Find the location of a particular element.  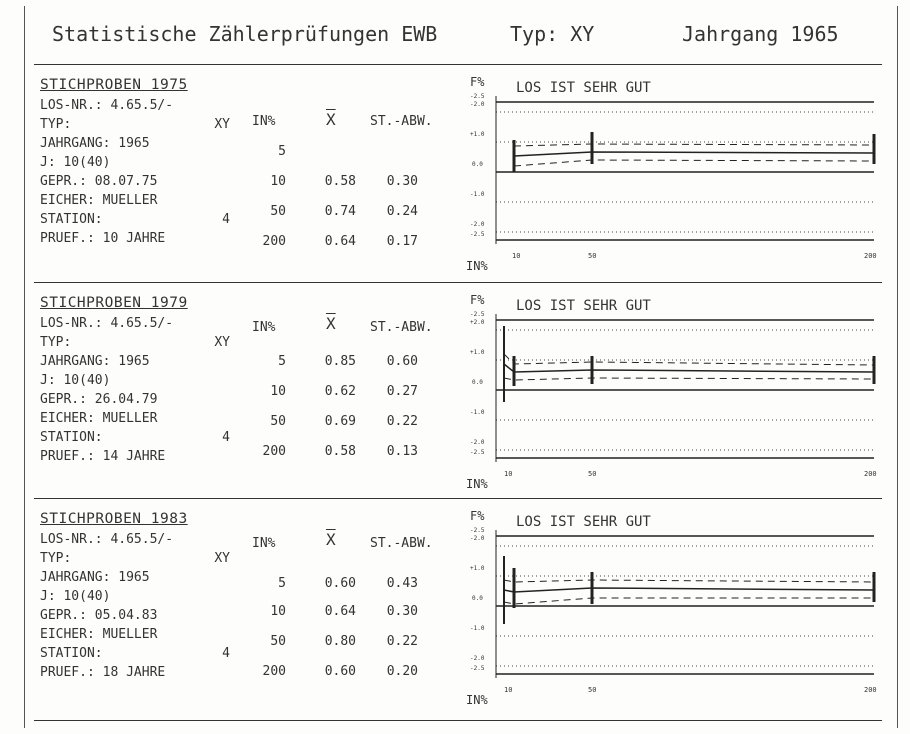

x-tick-label: 200 is located at coordinates (870, 474).